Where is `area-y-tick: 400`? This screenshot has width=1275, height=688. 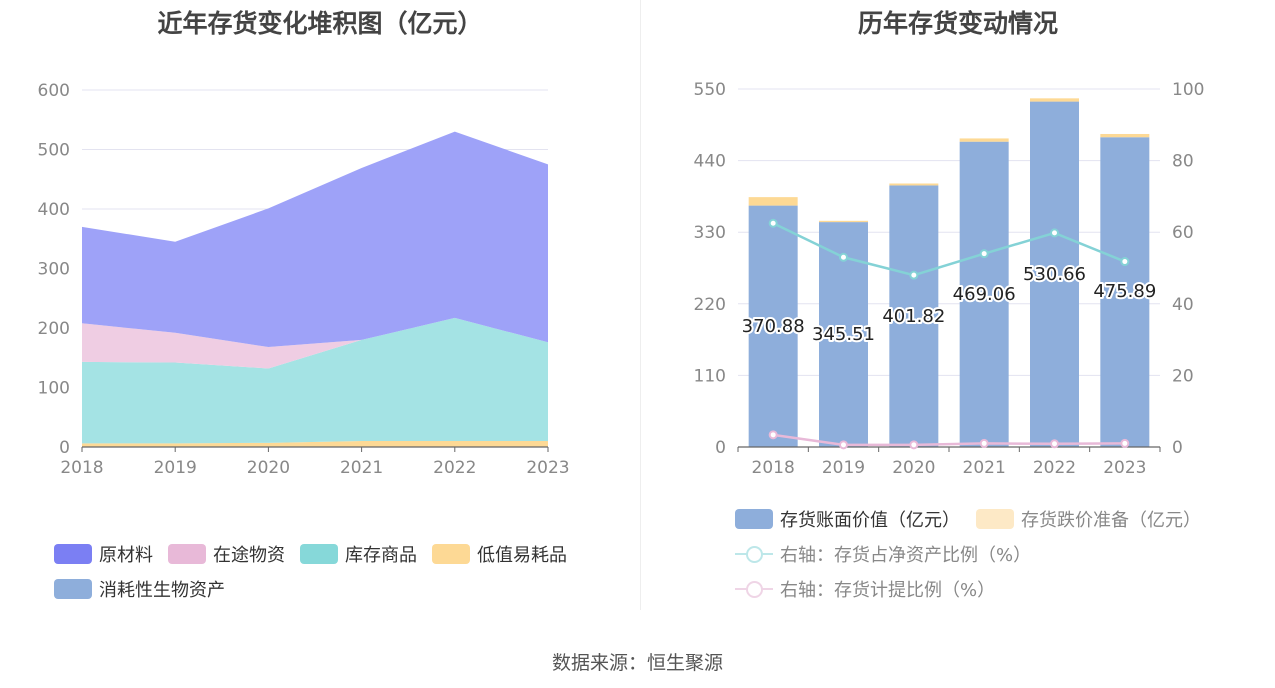
area-y-tick: 400 is located at coordinates (54, 210).